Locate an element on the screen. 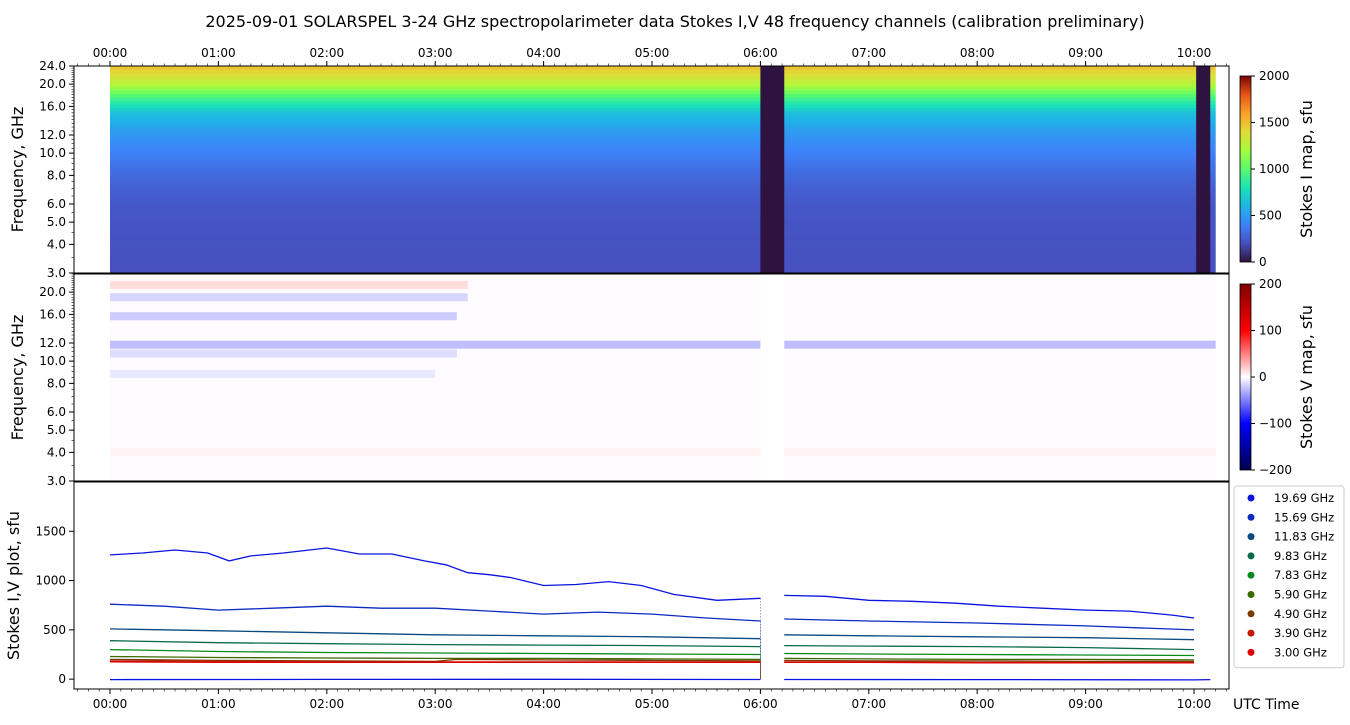  x-tick-label: 00:00 is located at coordinates (110, 704).